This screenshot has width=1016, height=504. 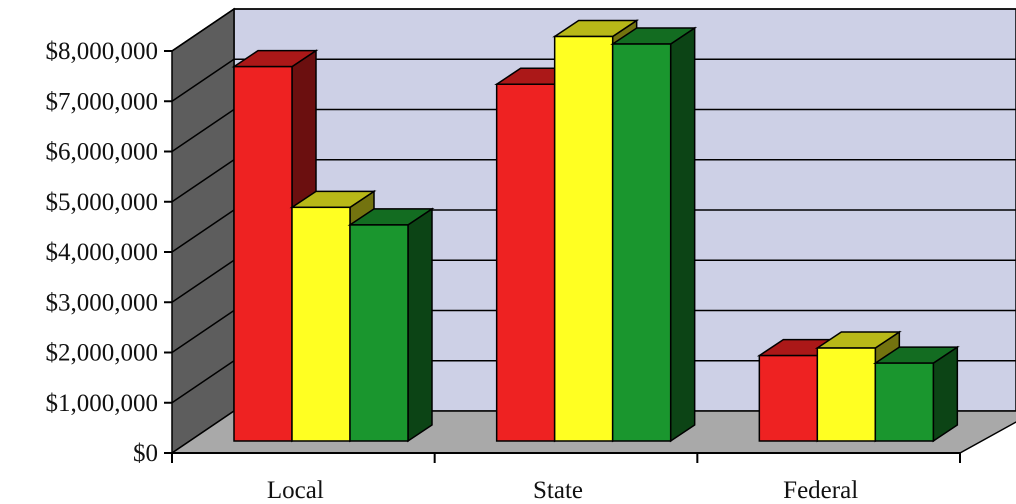 I want to click on category-labels: Local State Federal, so click(x=562, y=490).